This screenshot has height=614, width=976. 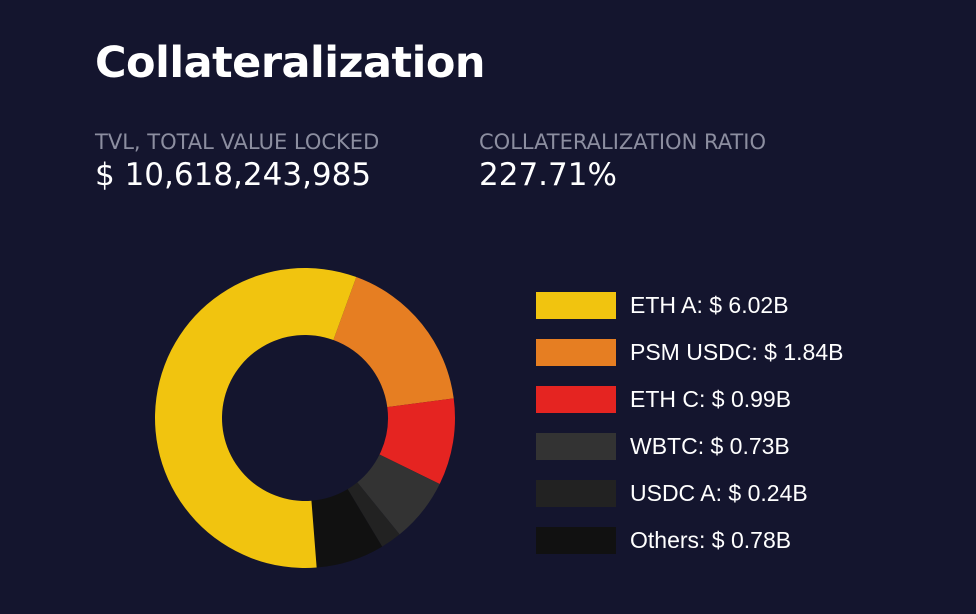 What do you see at coordinates (576, 446) in the screenshot?
I see `legend-swatch-wbtc` at bounding box center [576, 446].